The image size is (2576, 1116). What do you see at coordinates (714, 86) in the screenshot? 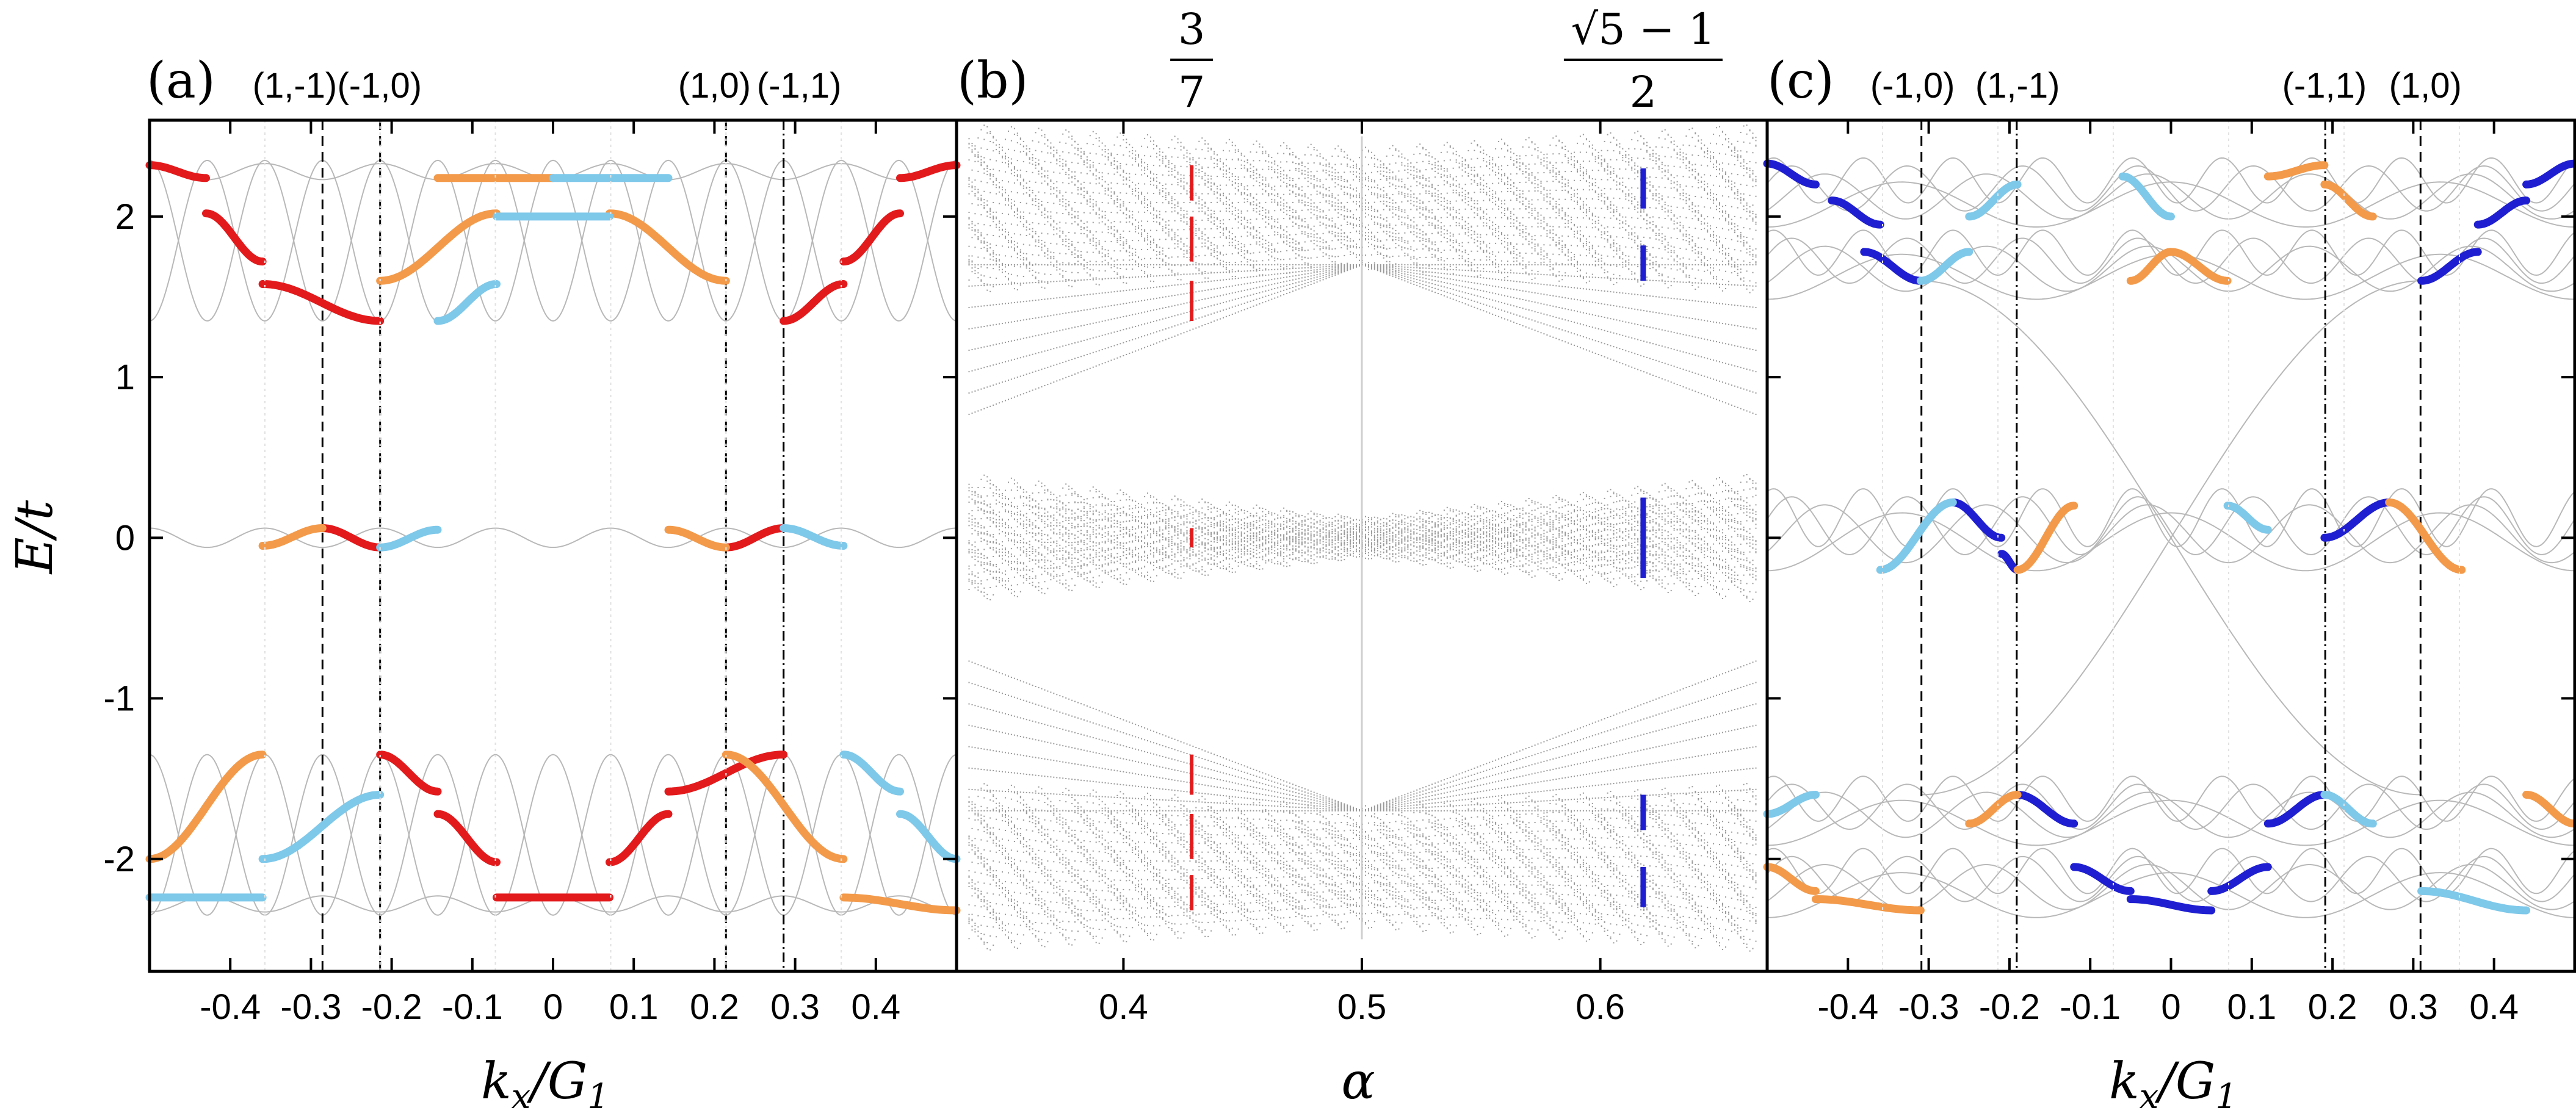
I see `top-label: (1,0)` at bounding box center [714, 86].